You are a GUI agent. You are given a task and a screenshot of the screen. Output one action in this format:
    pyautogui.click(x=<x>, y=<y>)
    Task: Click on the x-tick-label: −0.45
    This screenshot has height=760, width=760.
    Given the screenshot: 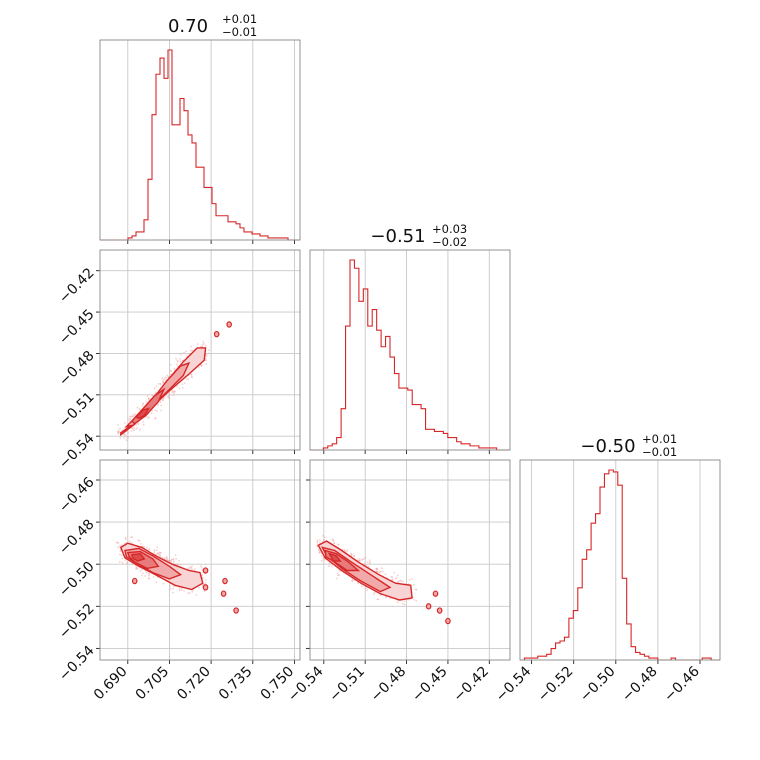 What is the action you would take?
    pyautogui.click(x=430, y=685)
    